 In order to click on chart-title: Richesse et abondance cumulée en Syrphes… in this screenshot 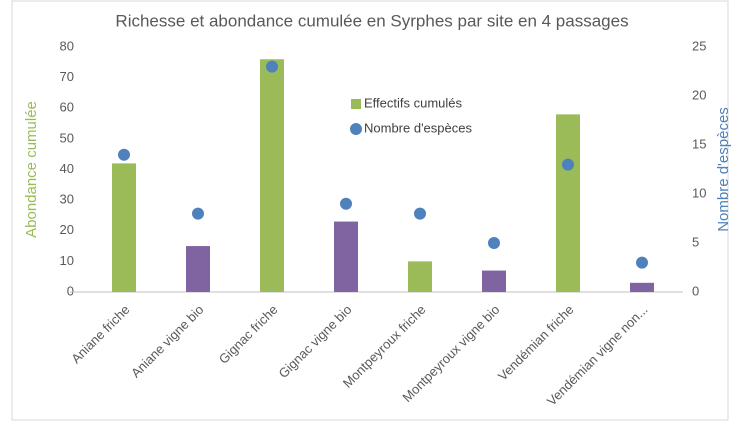, I will do `click(371, 20)`.